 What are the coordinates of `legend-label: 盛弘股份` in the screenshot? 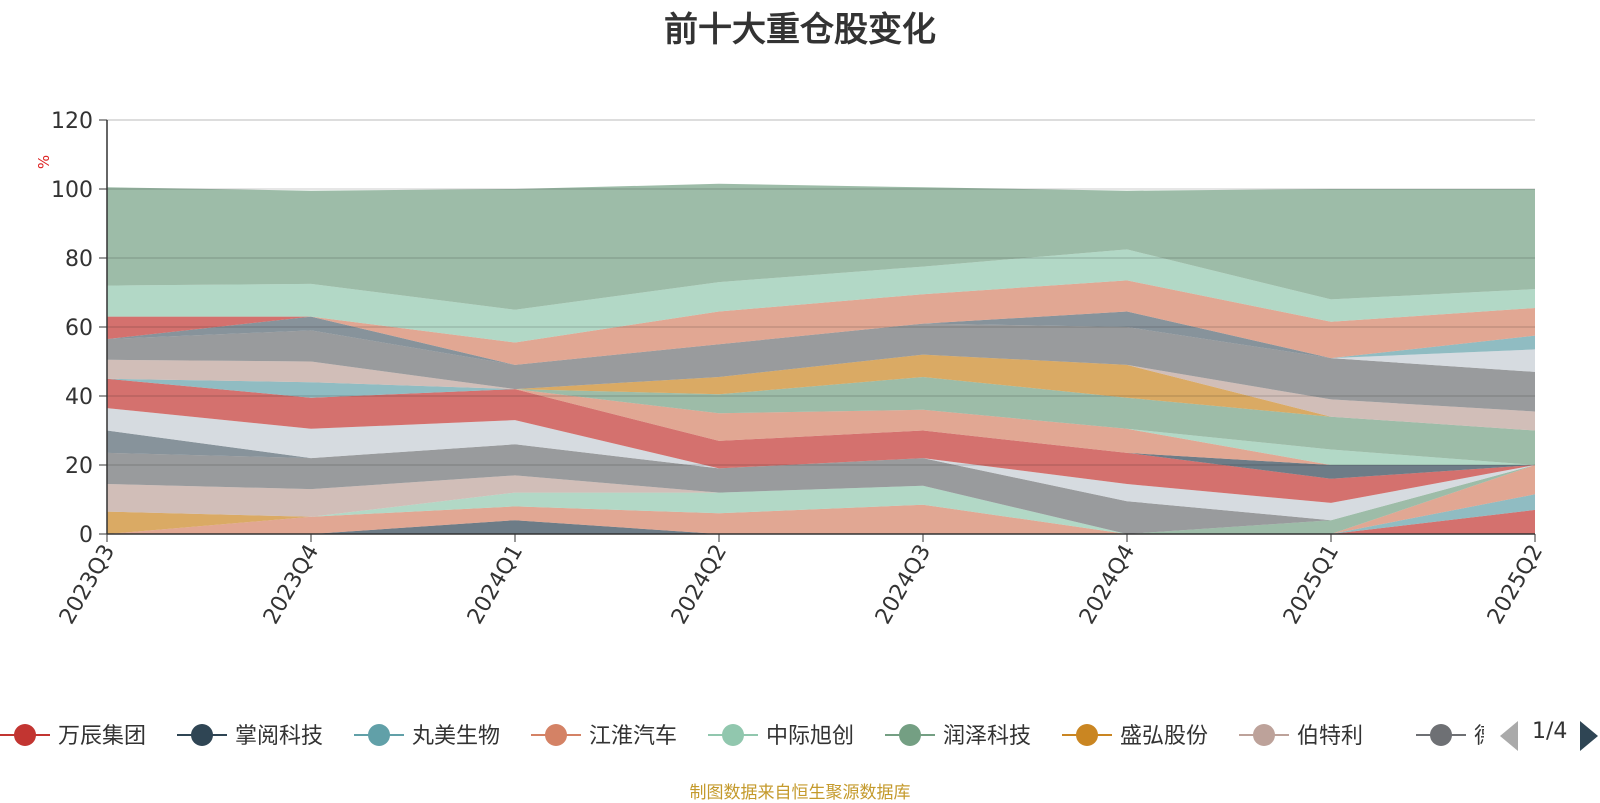 It's located at (1164, 736).